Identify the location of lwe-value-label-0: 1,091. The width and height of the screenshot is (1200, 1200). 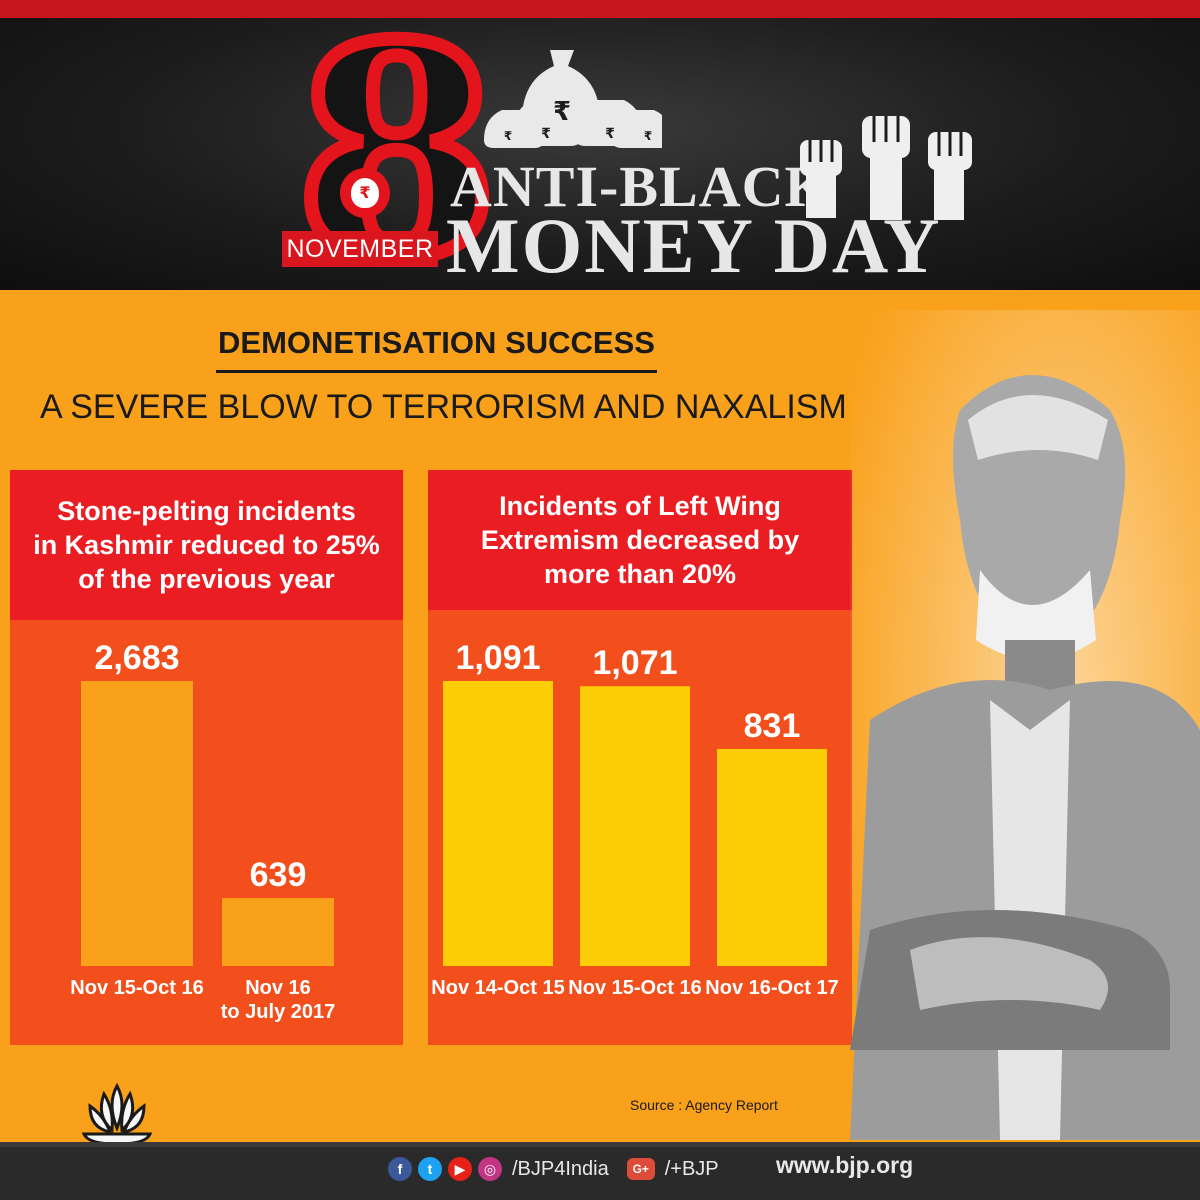
(497, 658).